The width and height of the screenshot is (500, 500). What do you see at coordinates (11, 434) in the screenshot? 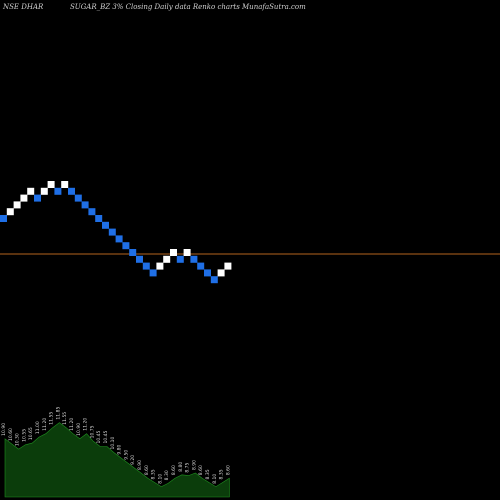
I see `price-label: 10.60` at bounding box center [11, 434].